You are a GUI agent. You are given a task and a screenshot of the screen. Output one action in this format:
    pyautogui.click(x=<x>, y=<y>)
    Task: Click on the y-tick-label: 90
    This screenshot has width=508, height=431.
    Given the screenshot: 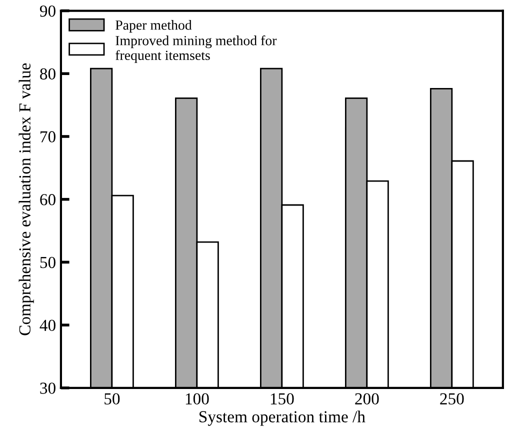 What is the action you would take?
    pyautogui.click(x=48, y=11)
    